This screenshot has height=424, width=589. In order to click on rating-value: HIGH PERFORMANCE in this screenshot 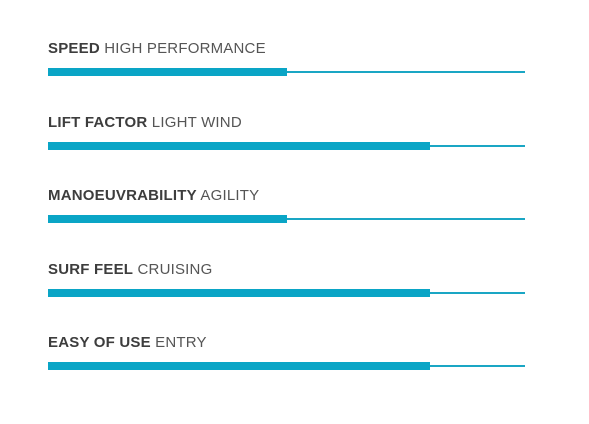, I will do `click(185, 48)`.